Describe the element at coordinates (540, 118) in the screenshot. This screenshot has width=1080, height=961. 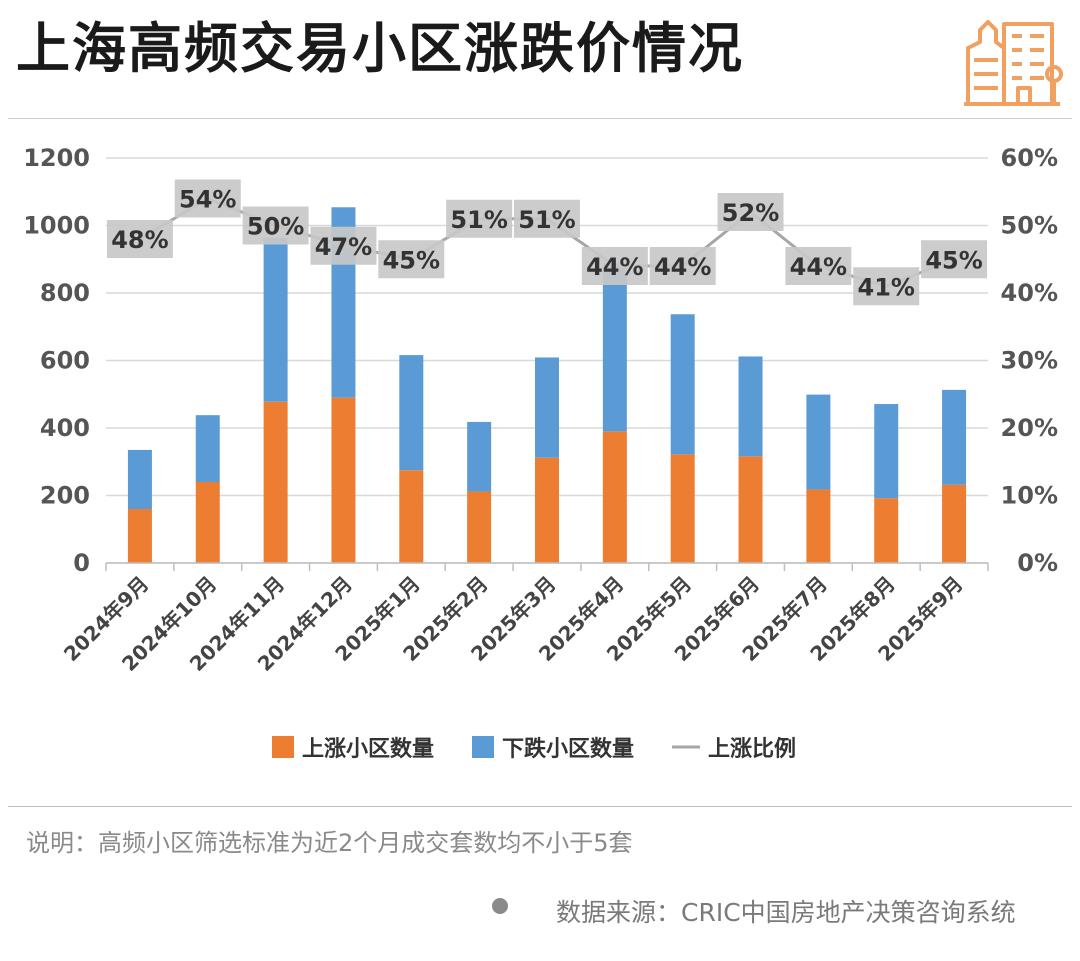
I see `header-divider` at that location.